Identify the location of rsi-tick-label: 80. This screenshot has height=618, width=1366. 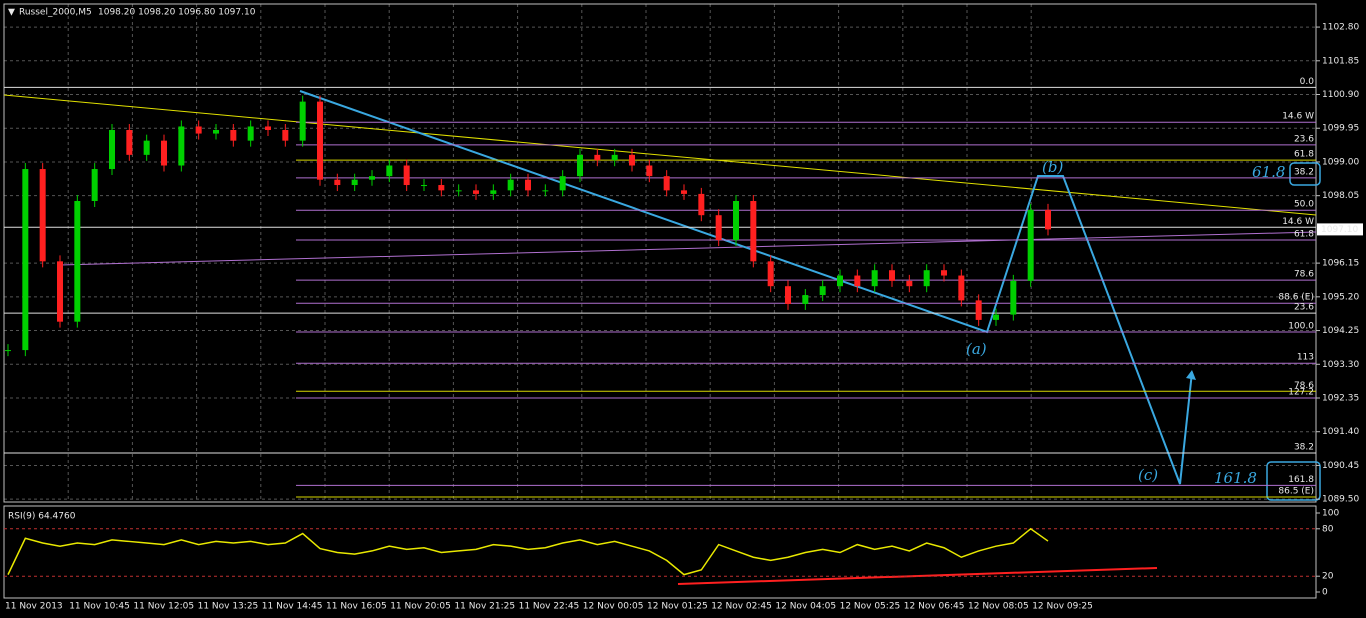
(1328, 529).